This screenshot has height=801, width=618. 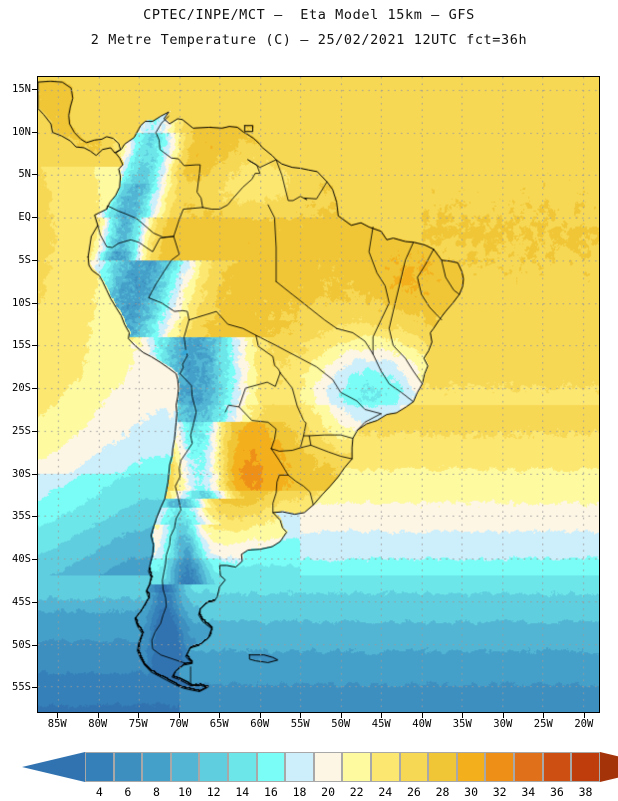 What do you see at coordinates (260, 724) in the screenshot?
I see `lon-tick-label: 60W` at bounding box center [260, 724].